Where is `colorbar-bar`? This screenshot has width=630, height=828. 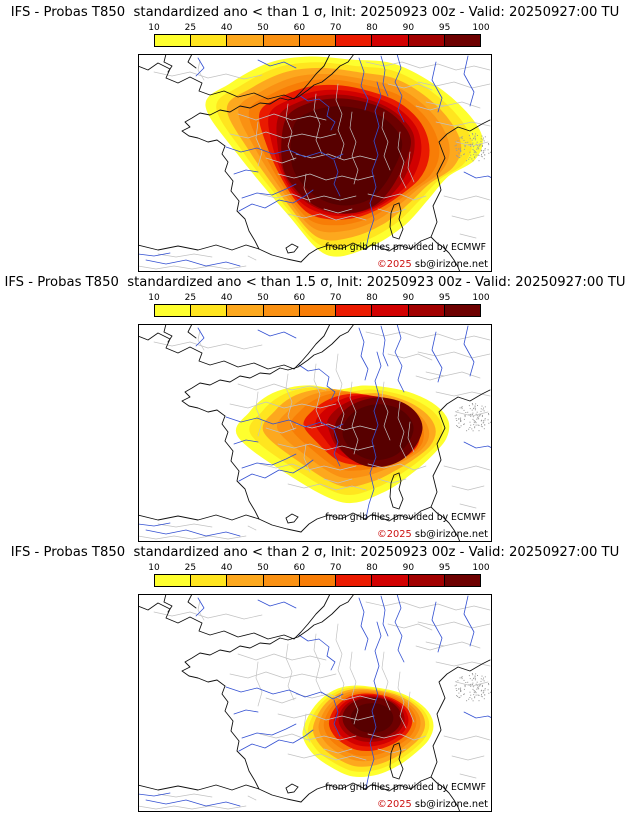
colorbar-bar is located at coordinates (317, 310).